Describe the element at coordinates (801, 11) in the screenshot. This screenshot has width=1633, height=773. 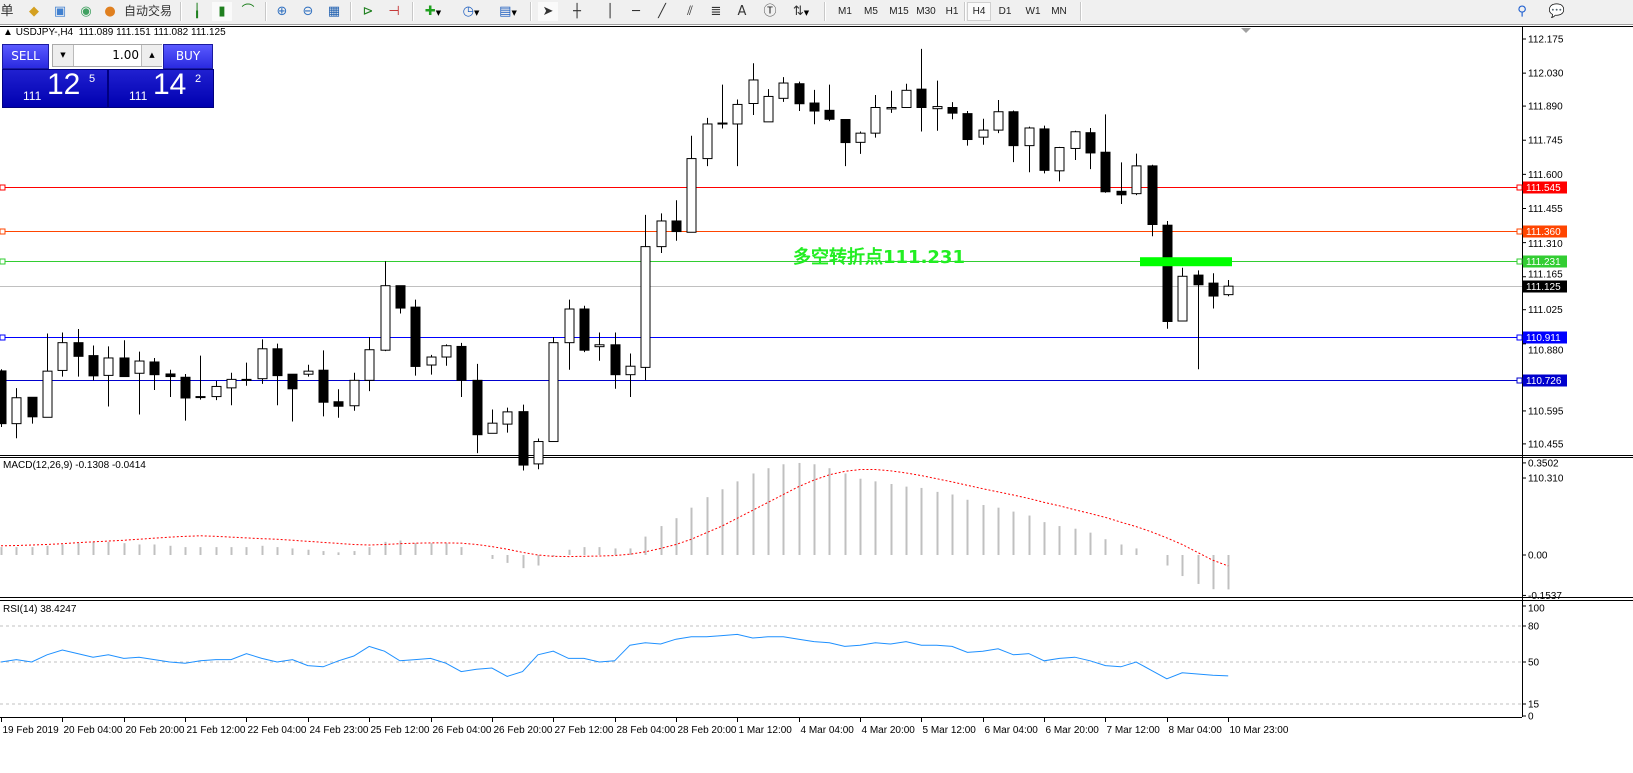
I see `arrows-icon: ⇅▼` at that location.